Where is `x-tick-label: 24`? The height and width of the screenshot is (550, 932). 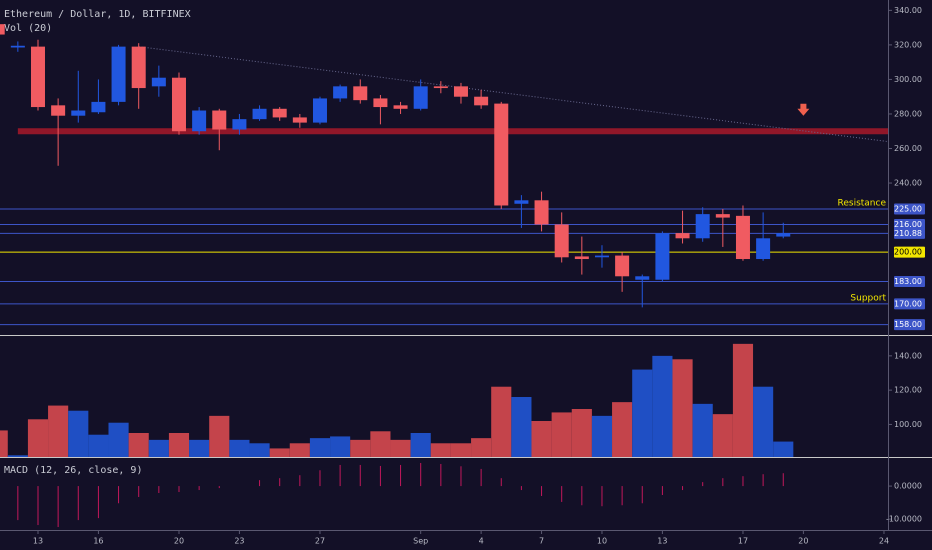 x-tick-label: 24 is located at coordinates (884, 541).